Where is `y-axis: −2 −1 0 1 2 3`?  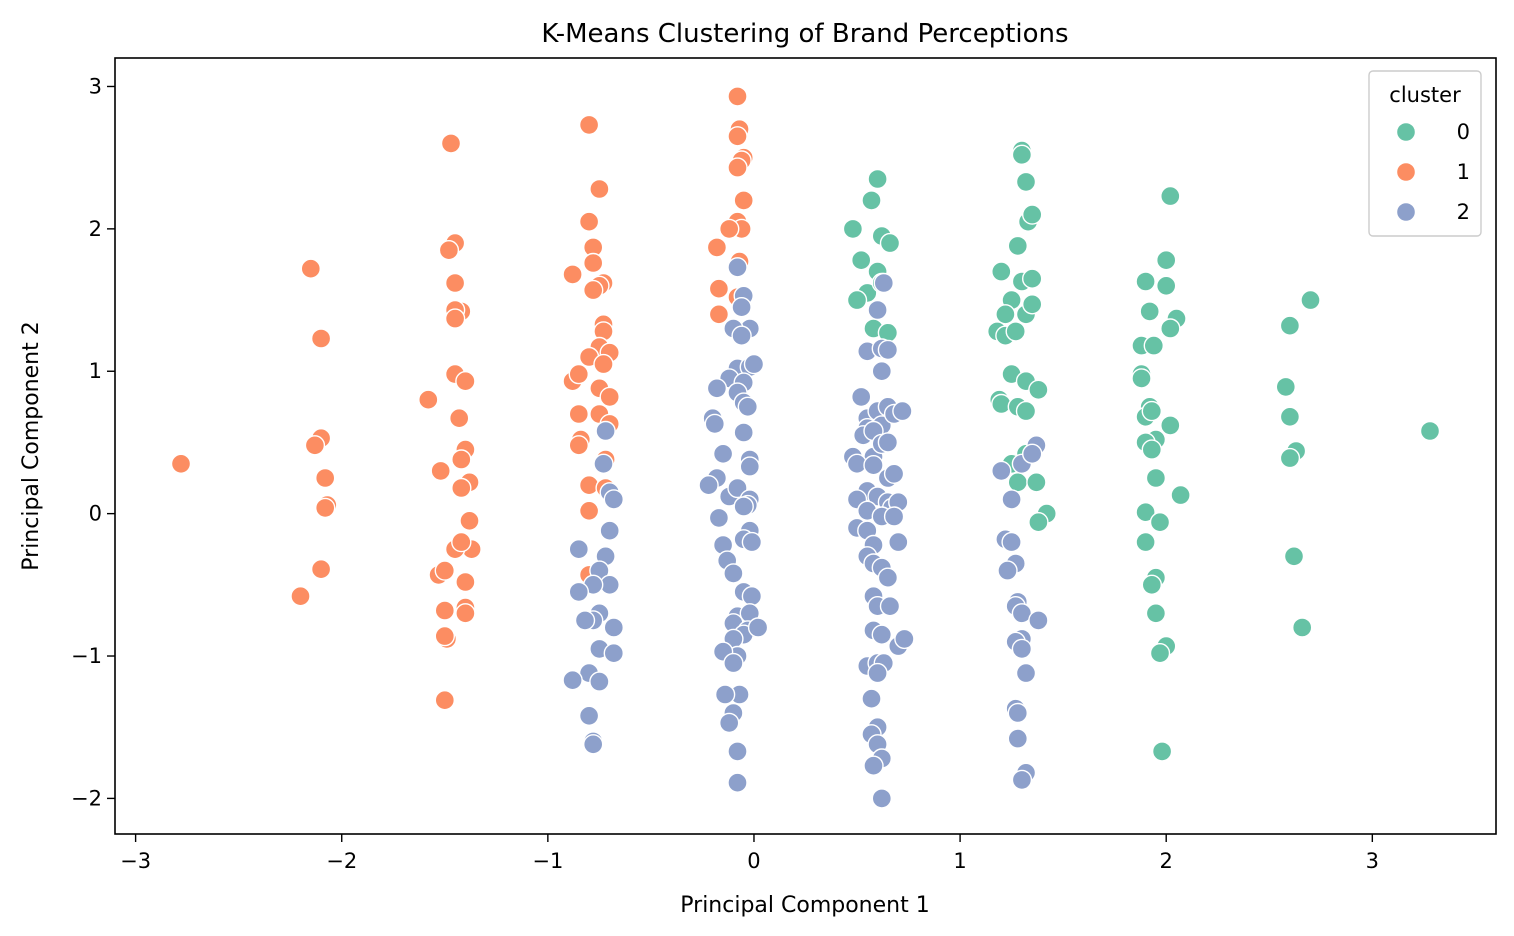 y-axis: −2 −1 0 1 2 3 is located at coordinates (93, 442).